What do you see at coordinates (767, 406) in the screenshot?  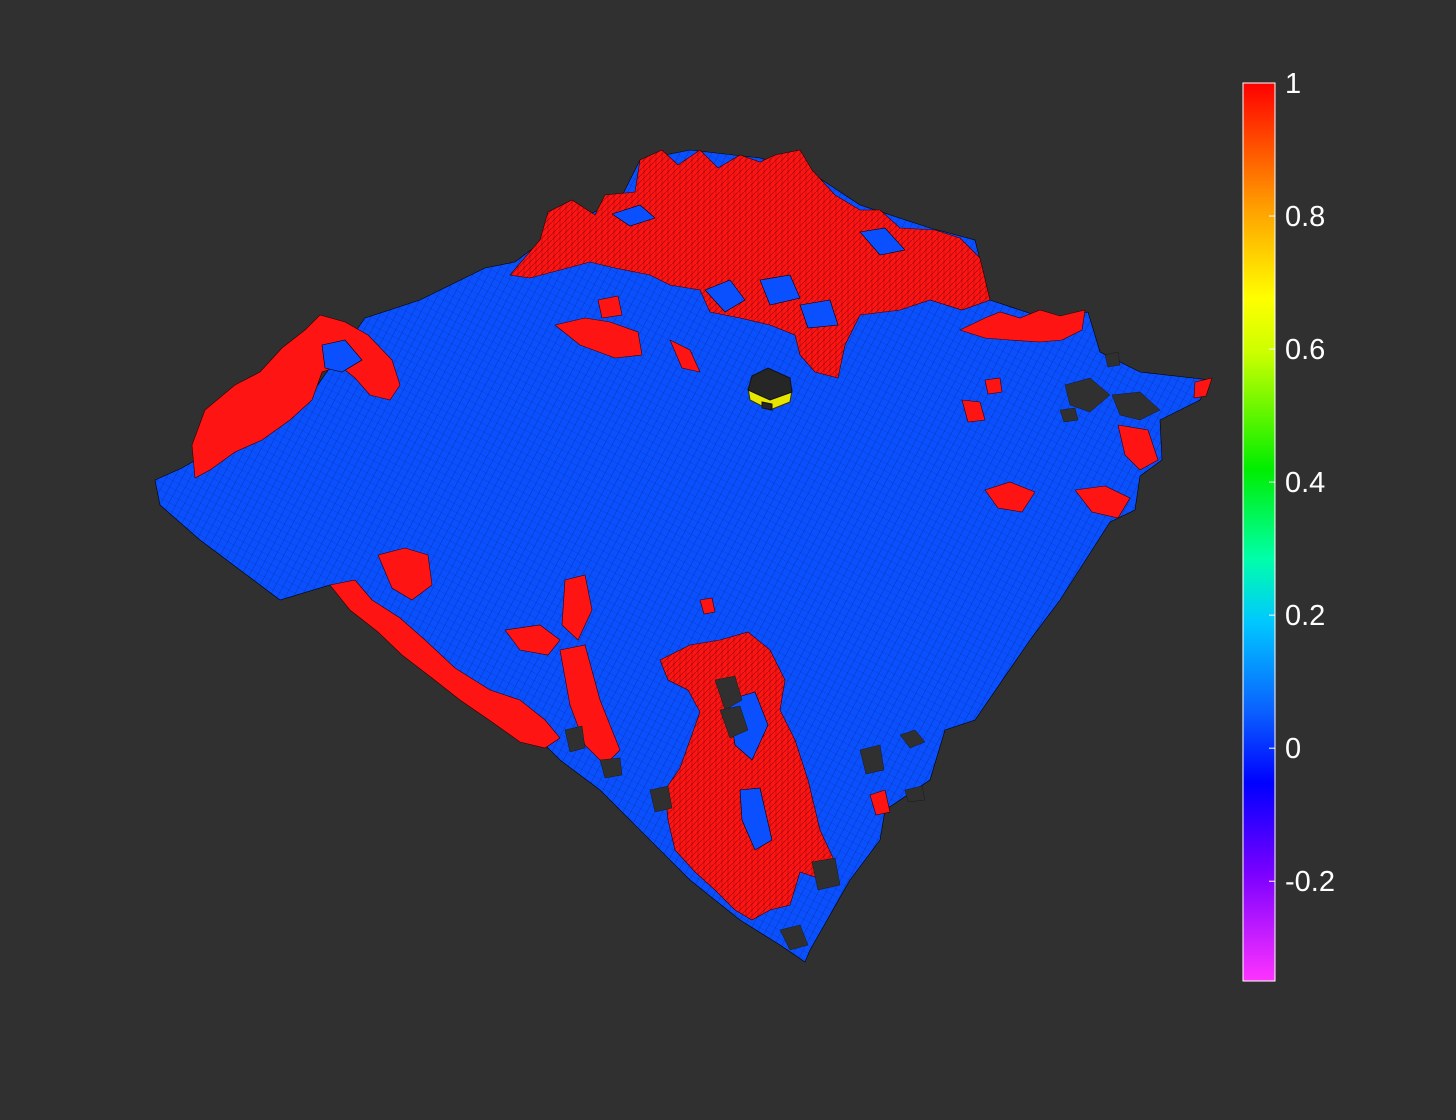 I see `robot-wheel` at bounding box center [767, 406].